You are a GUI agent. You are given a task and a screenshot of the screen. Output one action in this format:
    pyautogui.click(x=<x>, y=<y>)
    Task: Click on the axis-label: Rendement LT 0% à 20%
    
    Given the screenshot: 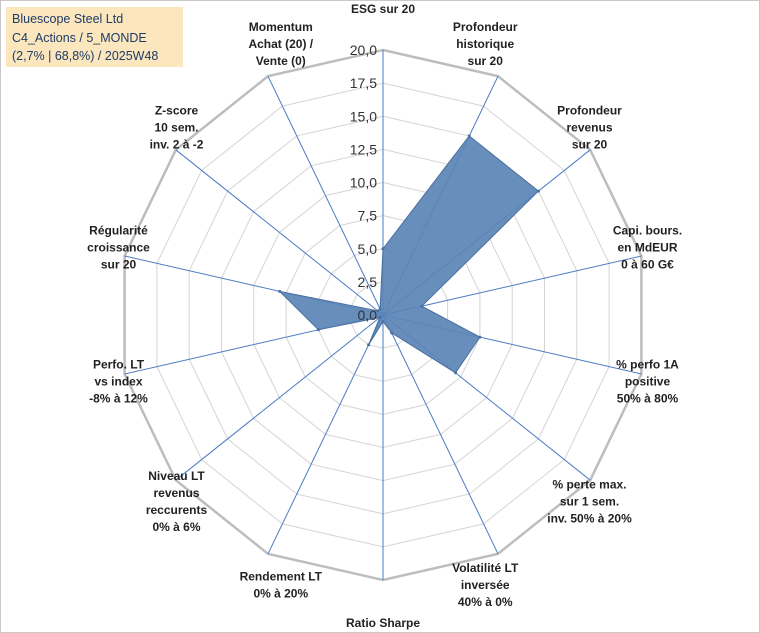 What is the action you would take?
    pyautogui.click(x=281, y=584)
    